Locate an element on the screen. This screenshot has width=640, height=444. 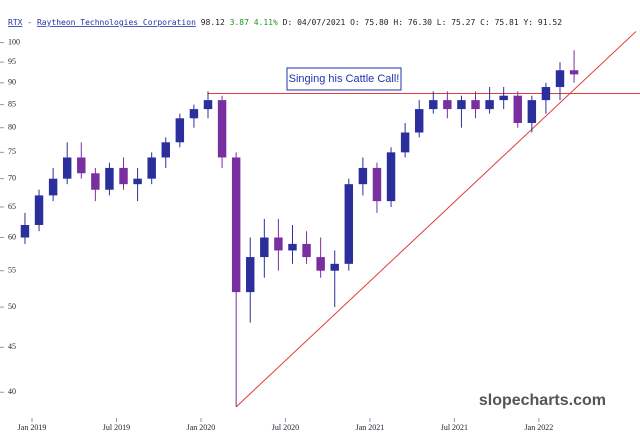
x-tick-label: Jul 2019 is located at coordinates (116, 427).